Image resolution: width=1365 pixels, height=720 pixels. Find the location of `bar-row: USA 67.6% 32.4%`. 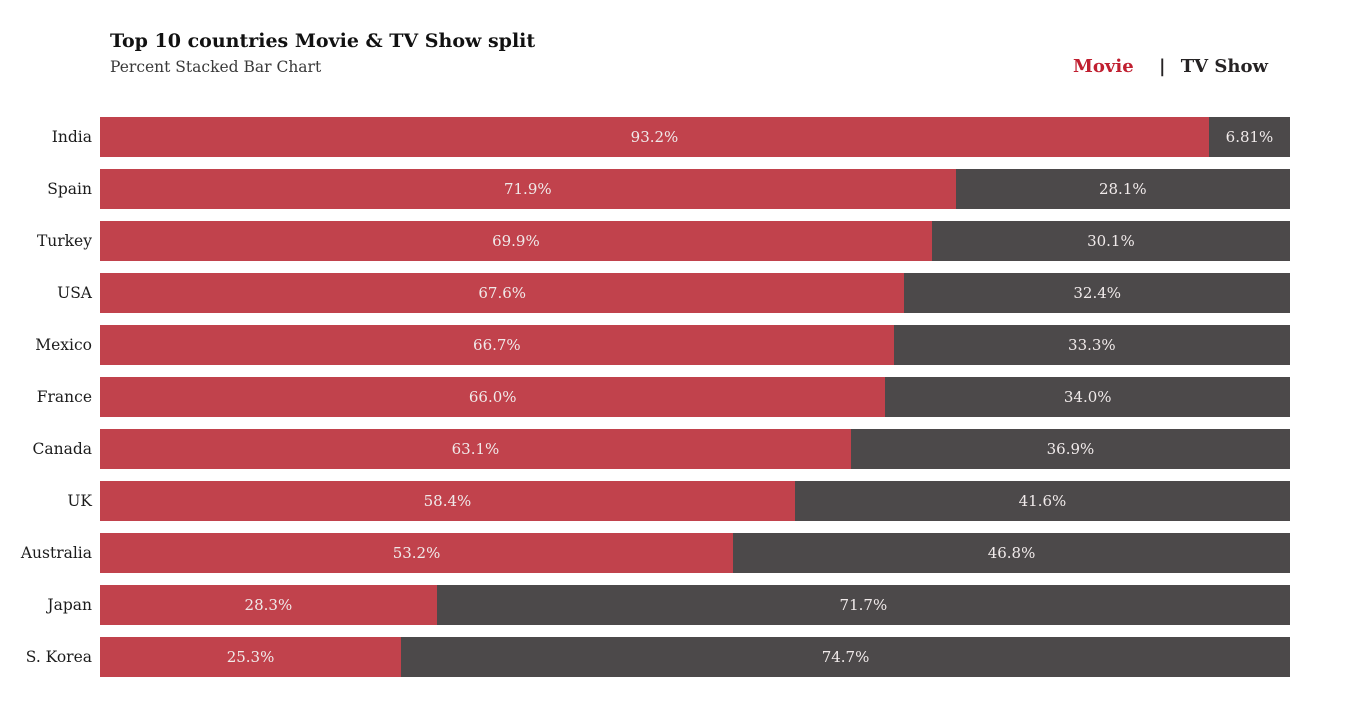

bar-row: USA 67.6% 32.4% is located at coordinates (682, 293).